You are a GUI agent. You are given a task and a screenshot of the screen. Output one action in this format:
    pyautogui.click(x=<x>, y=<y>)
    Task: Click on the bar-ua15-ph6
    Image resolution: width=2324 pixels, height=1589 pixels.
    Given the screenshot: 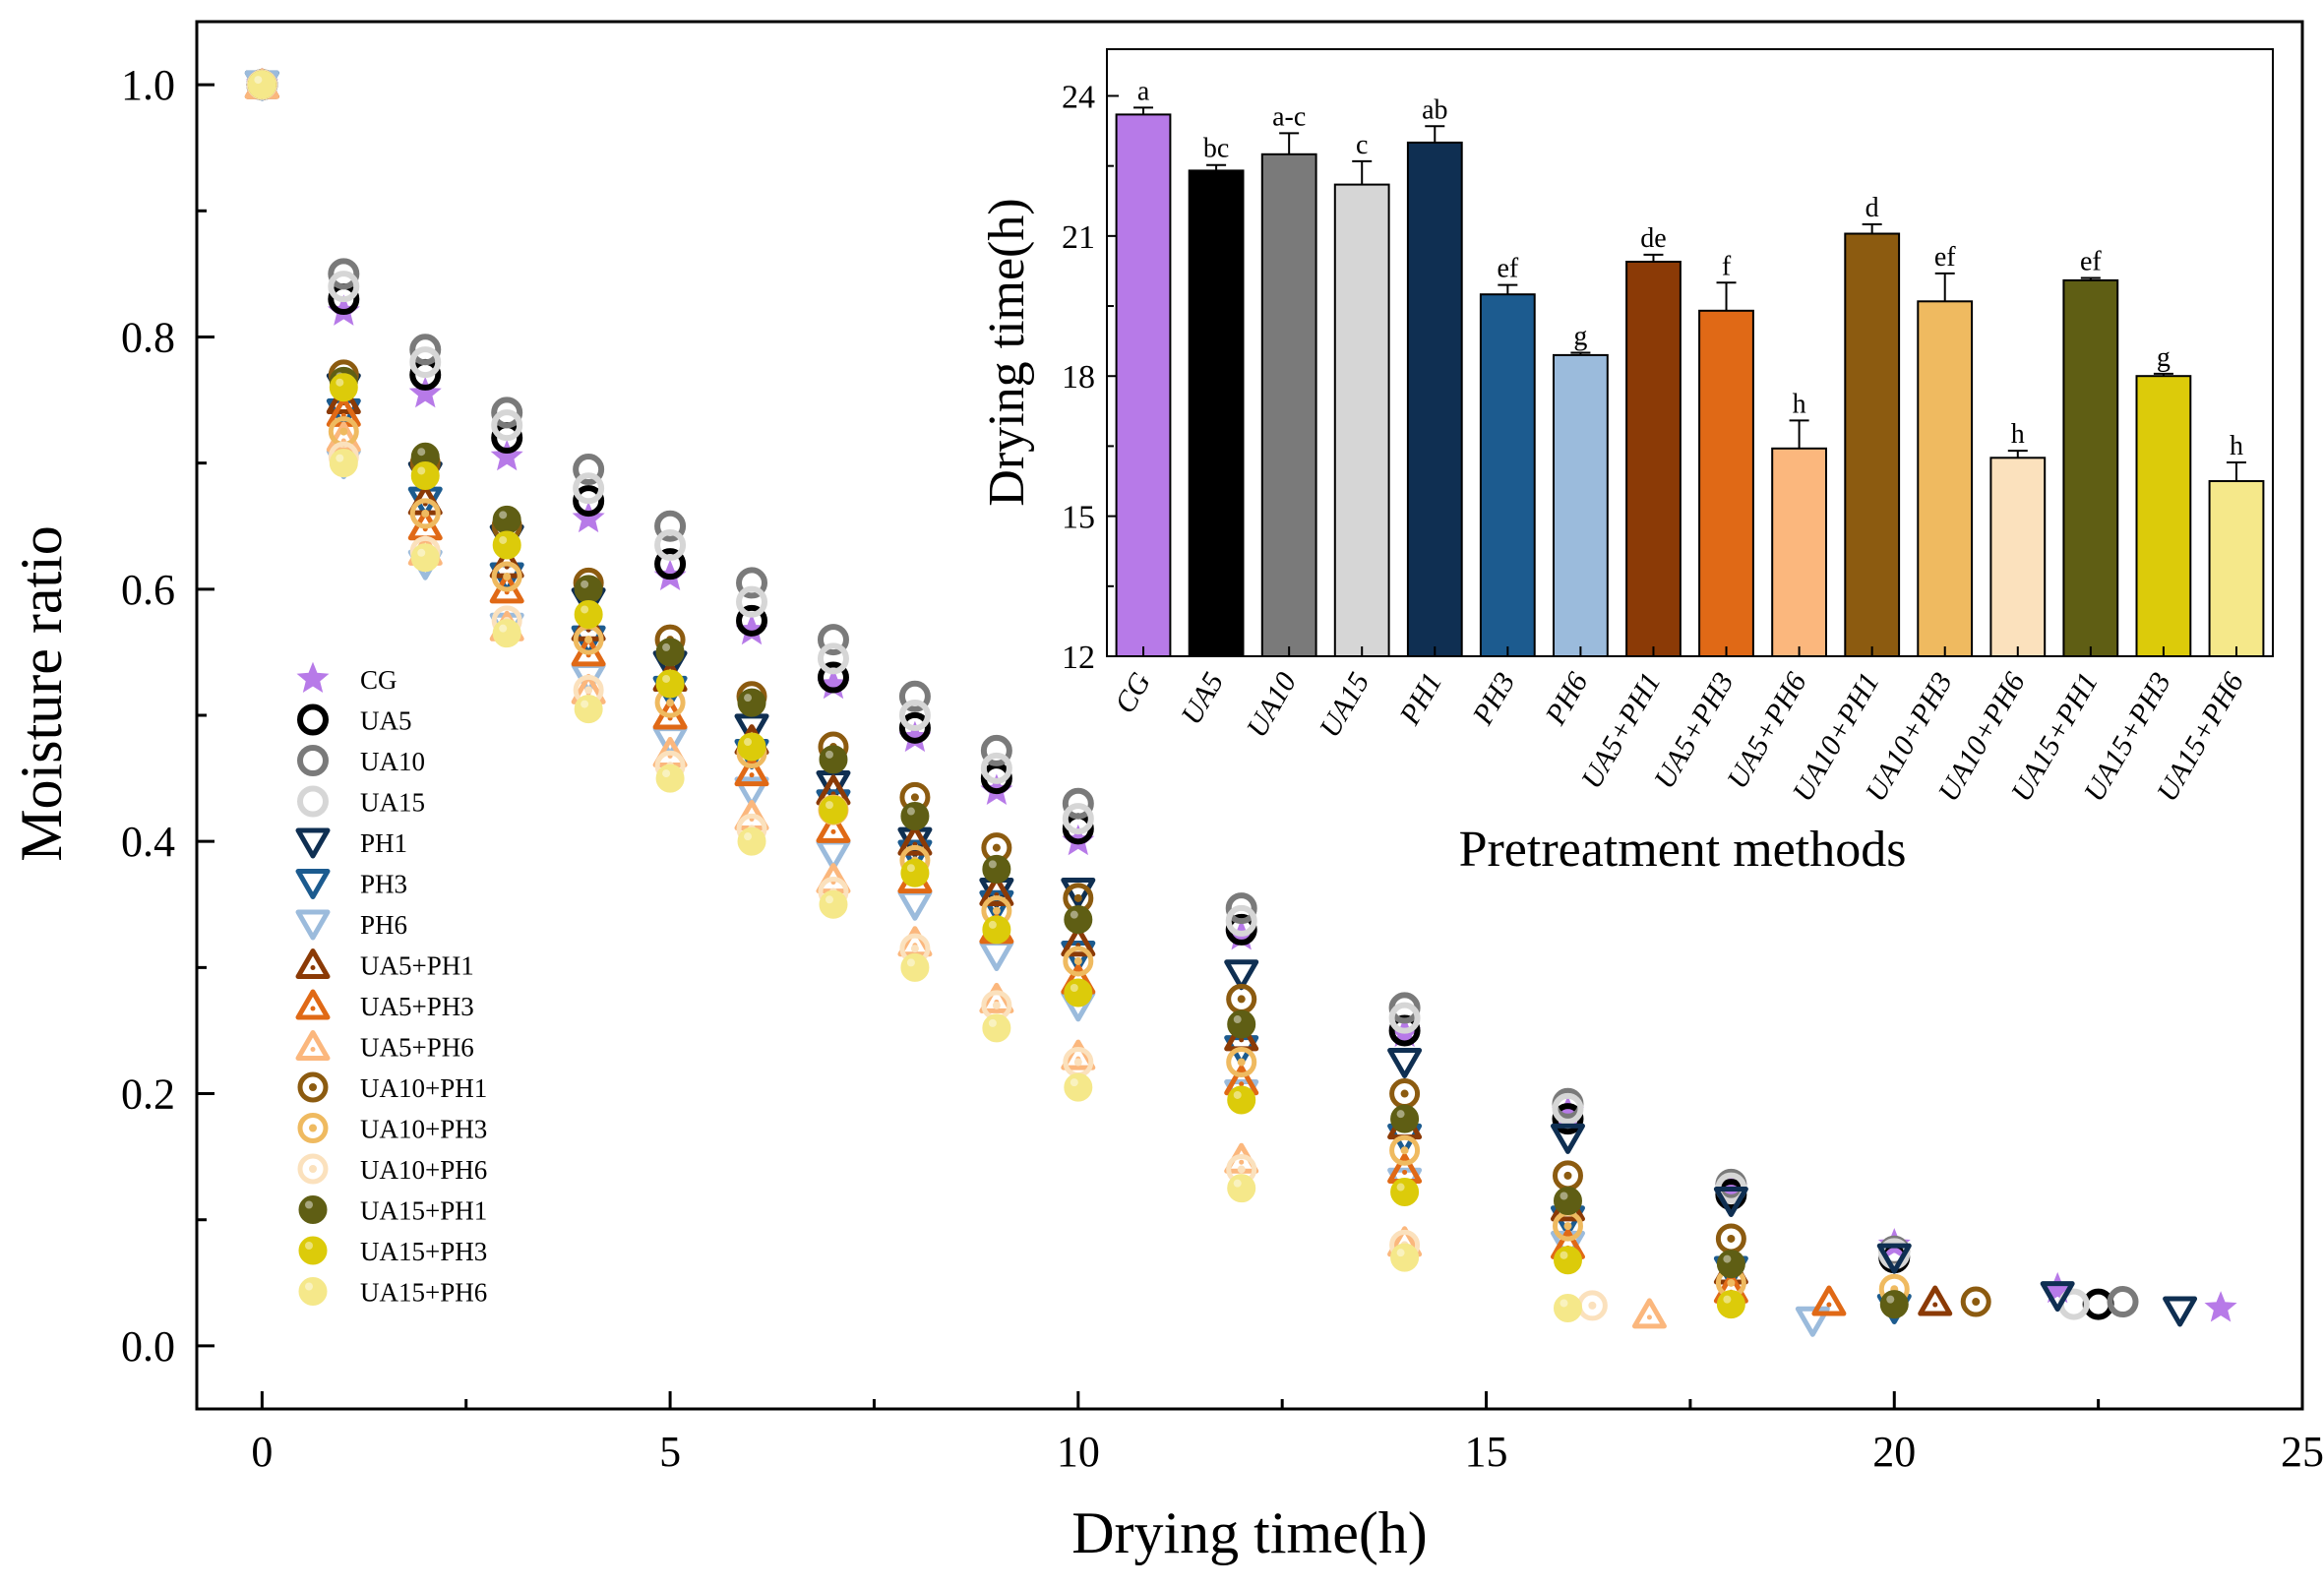 What is the action you would take?
    pyautogui.click(x=2236, y=569)
    